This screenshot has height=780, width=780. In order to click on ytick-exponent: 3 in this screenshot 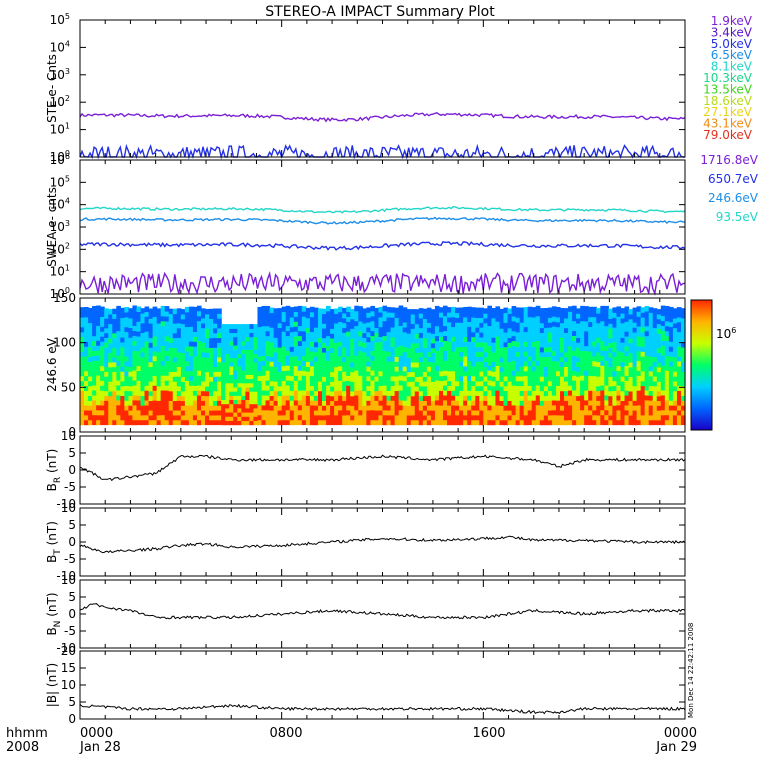, I will do `click(67, 223)`.